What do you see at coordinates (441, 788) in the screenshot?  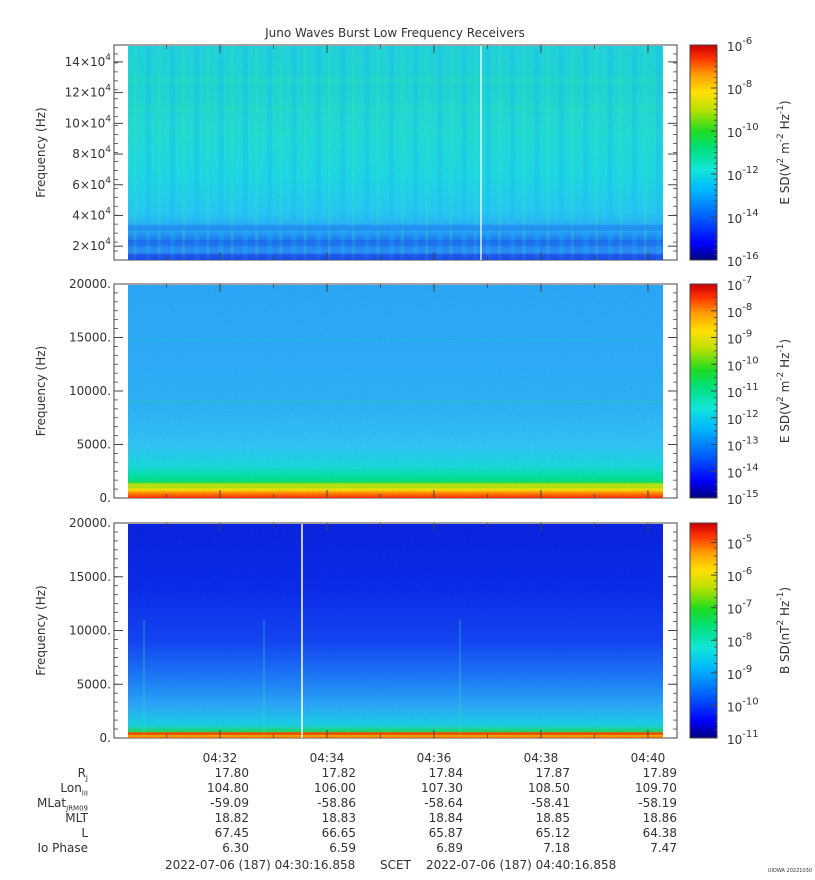 I see `ephemeris-value: 107.30` at bounding box center [441, 788].